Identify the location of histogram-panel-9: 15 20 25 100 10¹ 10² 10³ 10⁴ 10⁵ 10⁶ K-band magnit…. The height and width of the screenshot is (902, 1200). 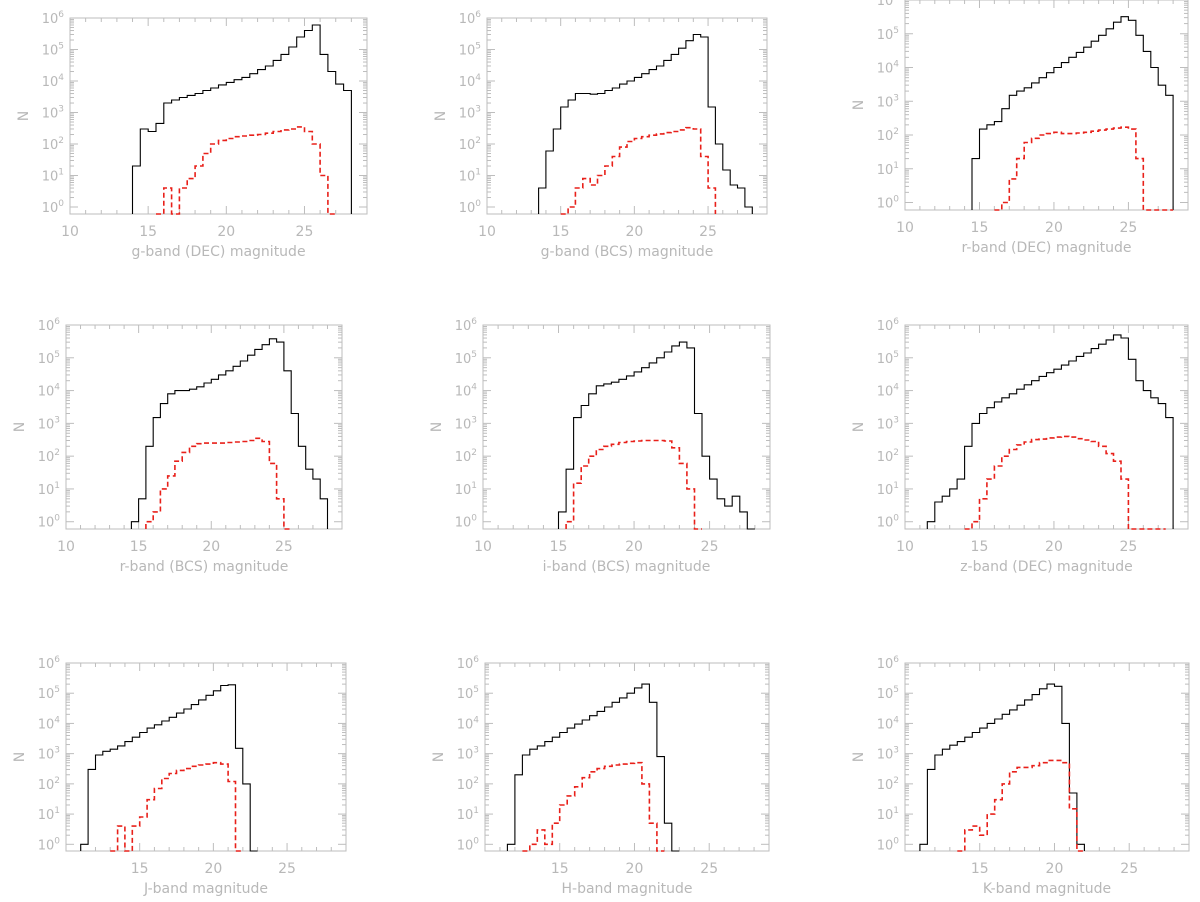
(1020, 776).